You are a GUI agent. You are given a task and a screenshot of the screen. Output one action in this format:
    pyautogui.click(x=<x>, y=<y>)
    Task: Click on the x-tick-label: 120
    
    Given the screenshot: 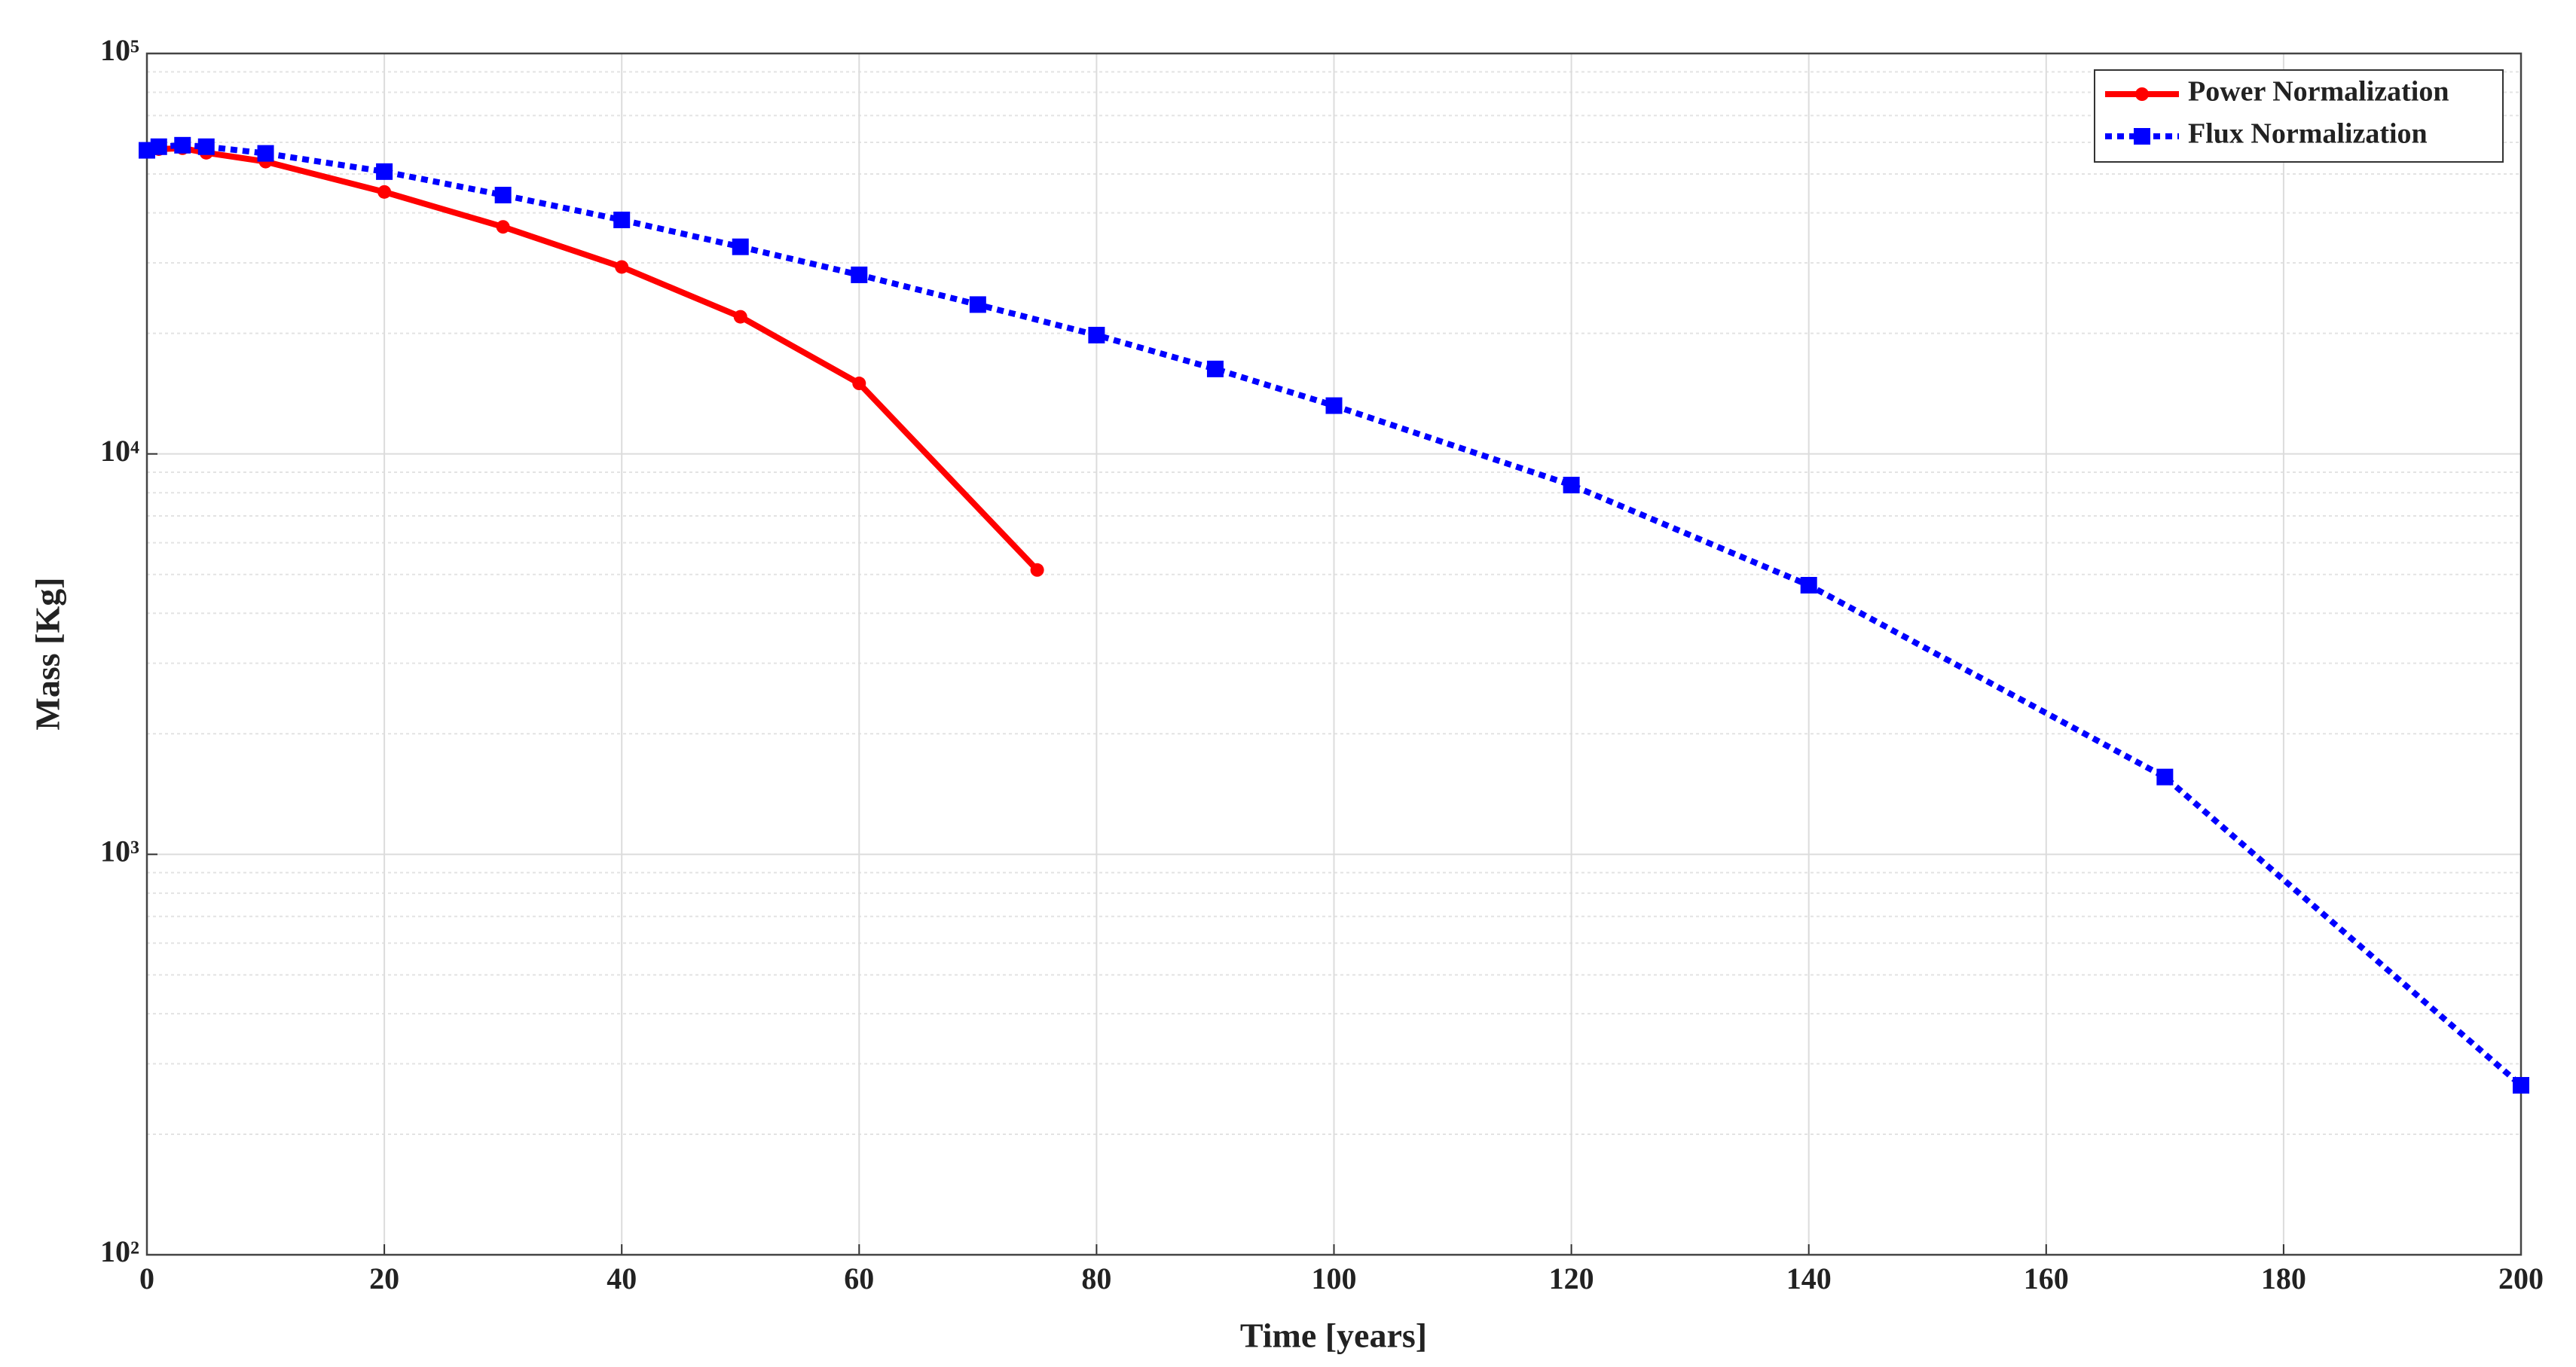 What is the action you would take?
    pyautogui.click(x=1572, y=1278)
    